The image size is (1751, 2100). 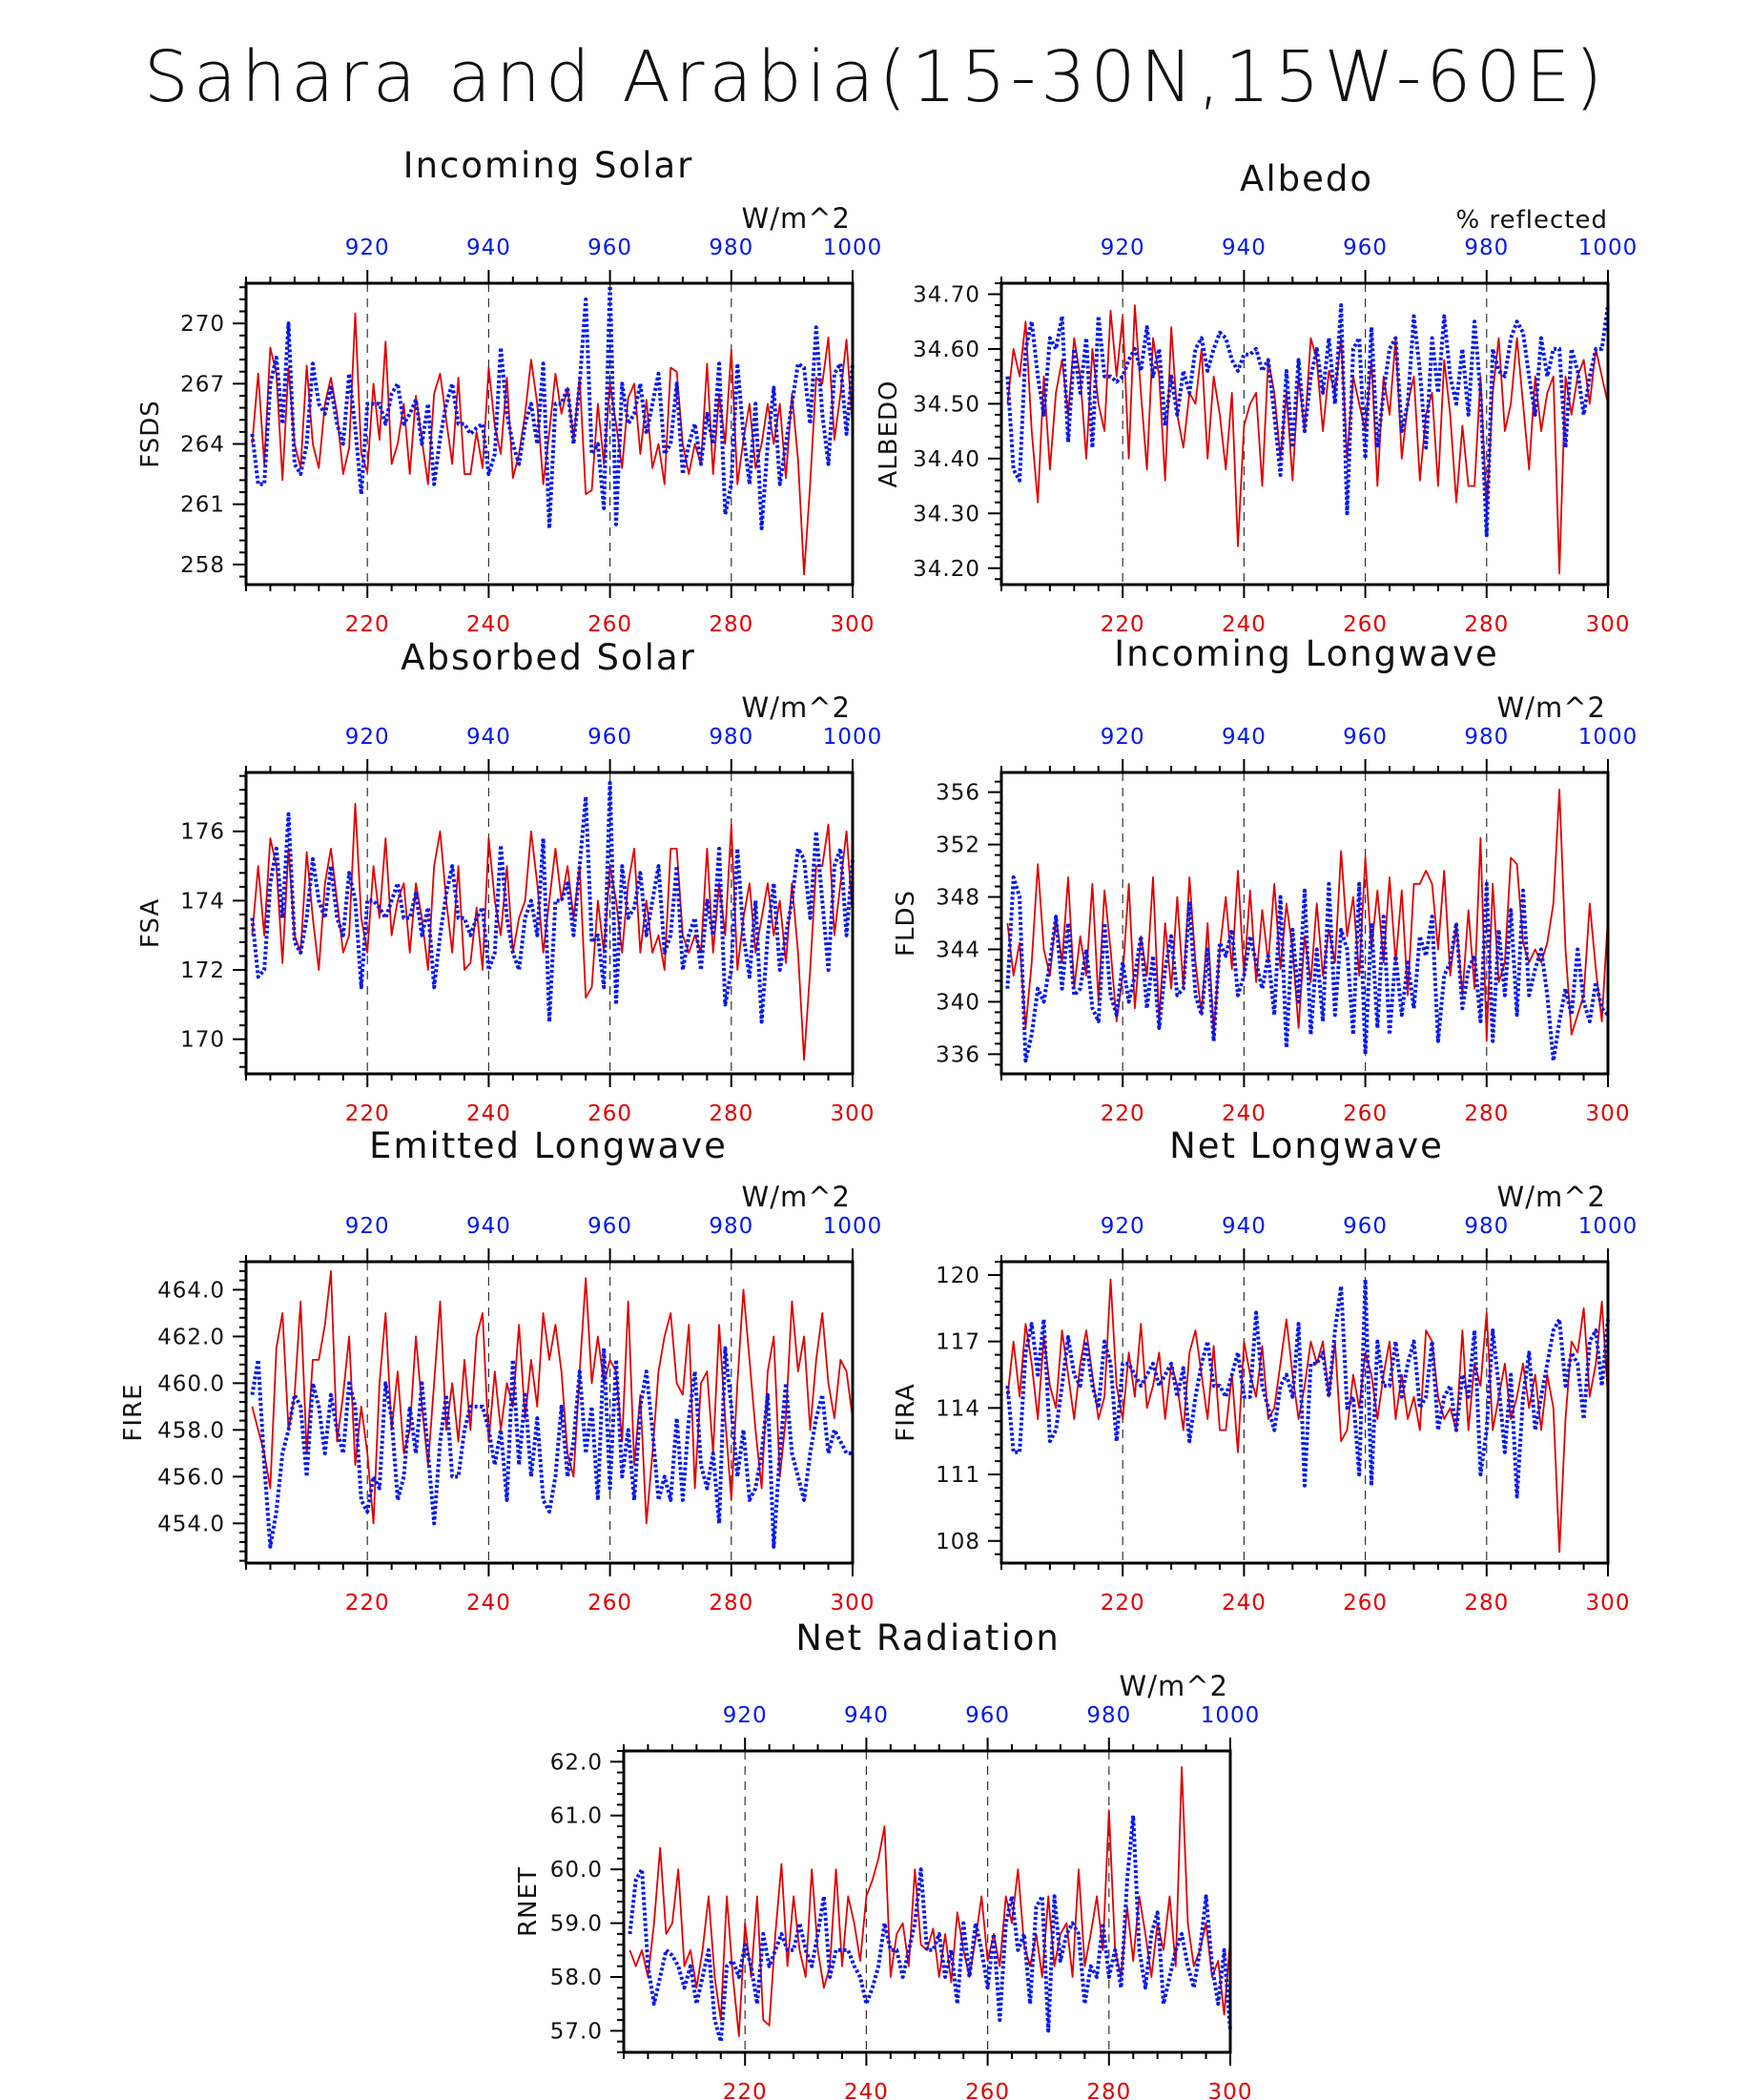 What do you see at coordinates (906, 923) in the screenshot?
I see `y-axis-label: FLDS` at bounding box center [906, 923].